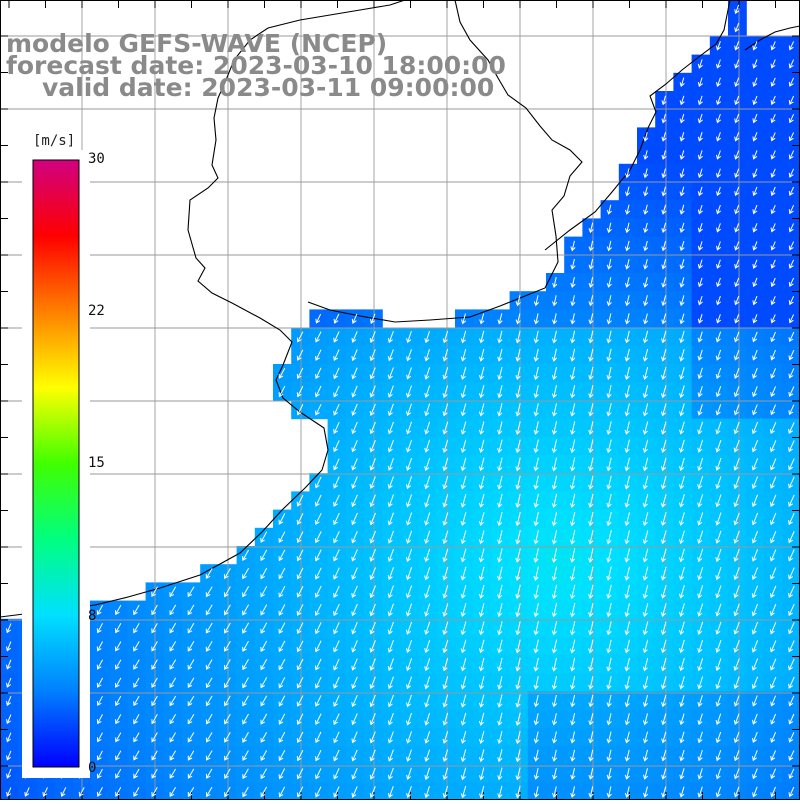  I want to click on title-model: modelo GEFS-WAVE (NCEP), so click(197, 43).